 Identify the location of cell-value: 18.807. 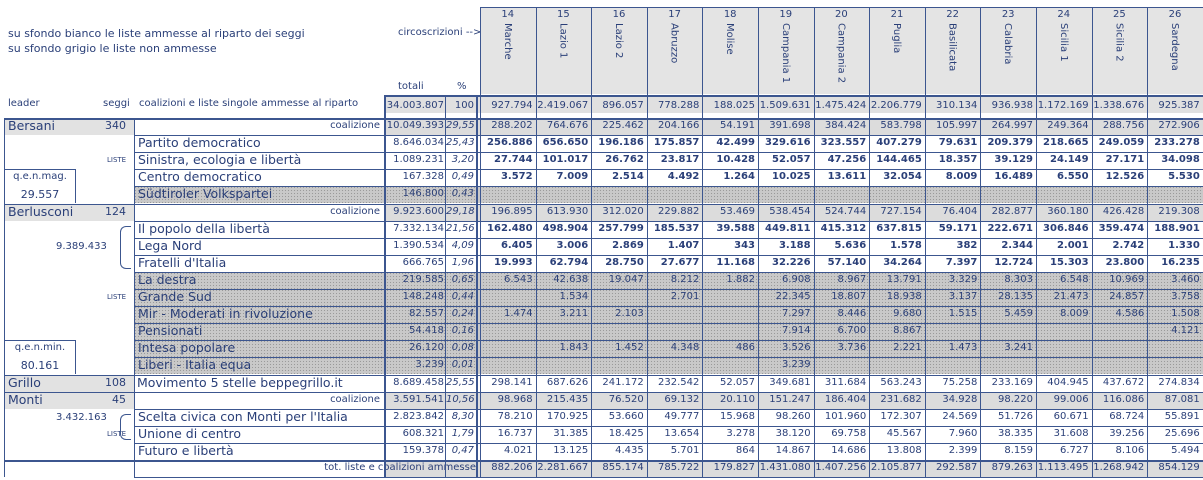
(849, 296).